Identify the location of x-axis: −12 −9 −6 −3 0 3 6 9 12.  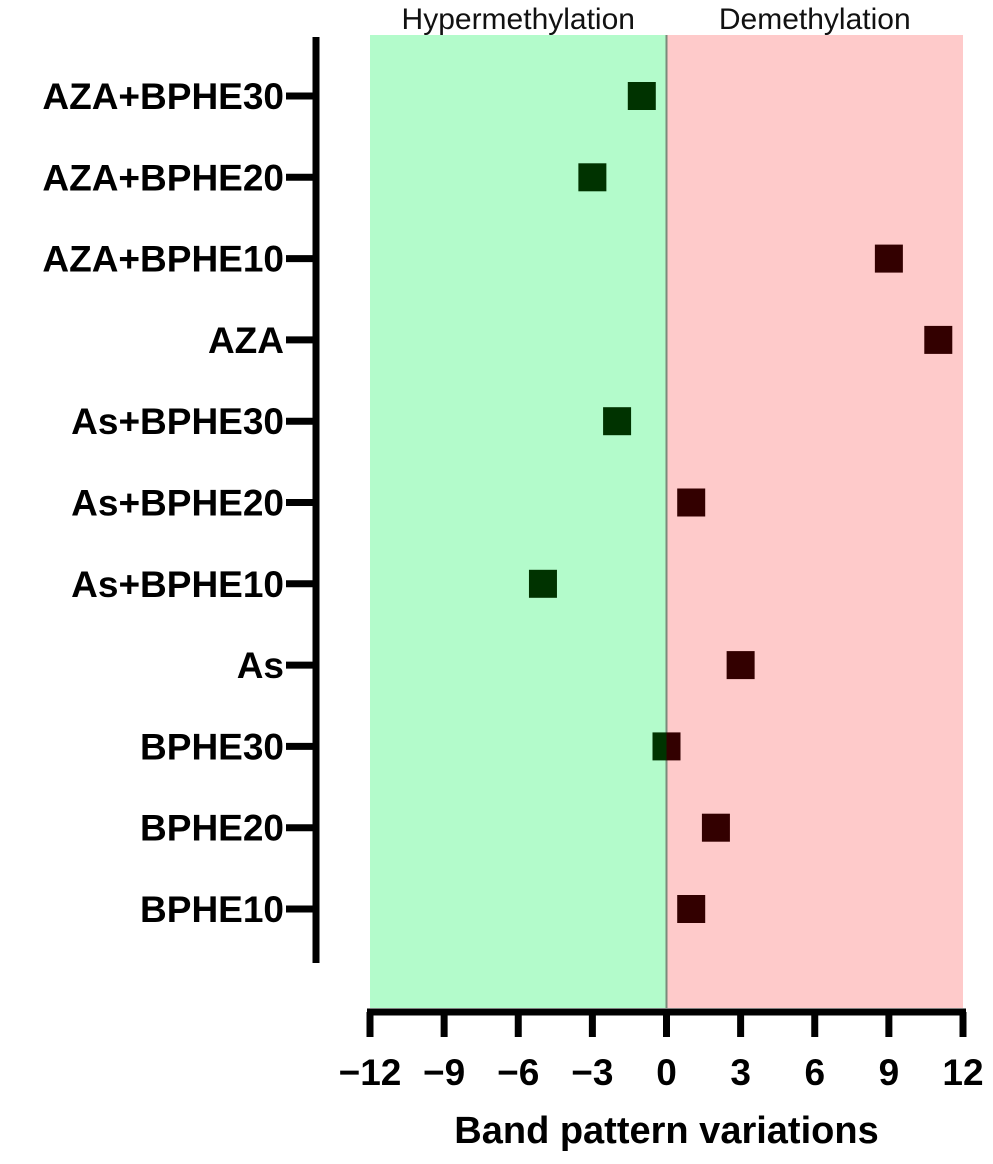
(661, 1050).